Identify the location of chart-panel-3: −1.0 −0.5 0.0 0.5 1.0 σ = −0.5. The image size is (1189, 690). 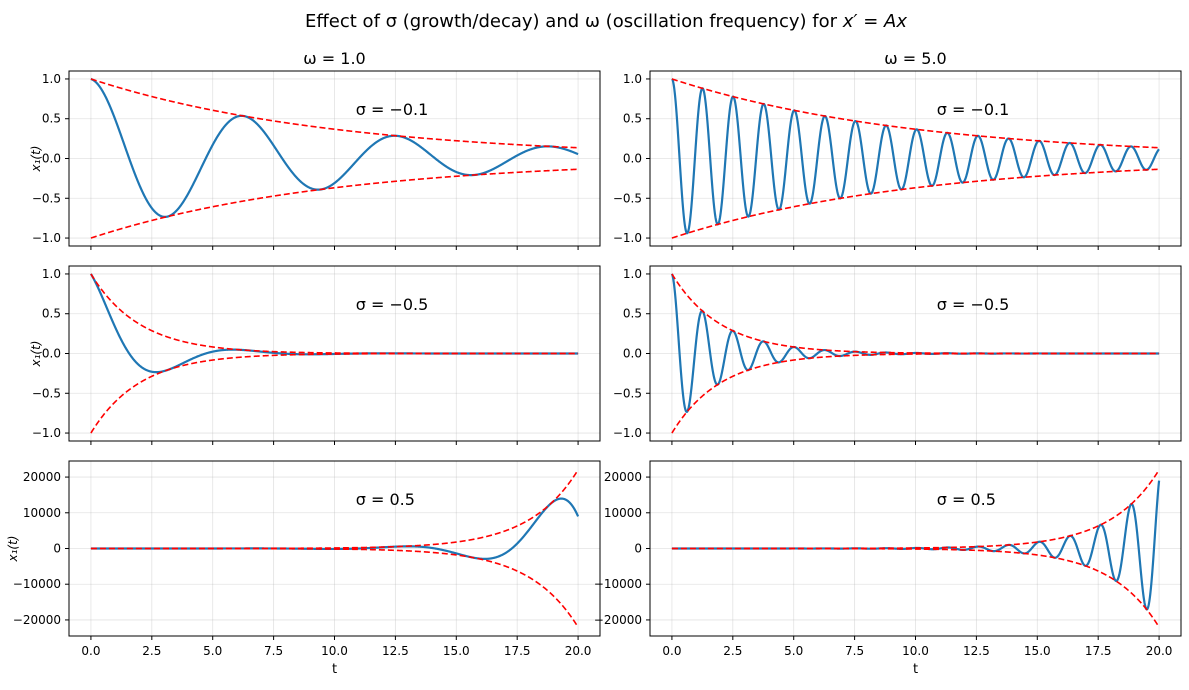
(897, 355).